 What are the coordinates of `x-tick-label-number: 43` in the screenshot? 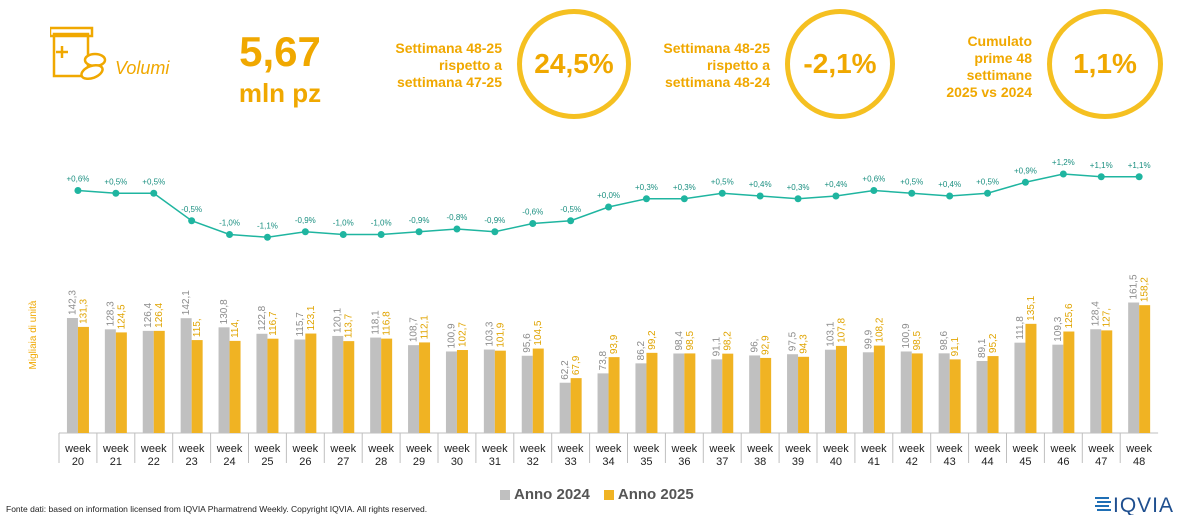 It's located at (950, 462).